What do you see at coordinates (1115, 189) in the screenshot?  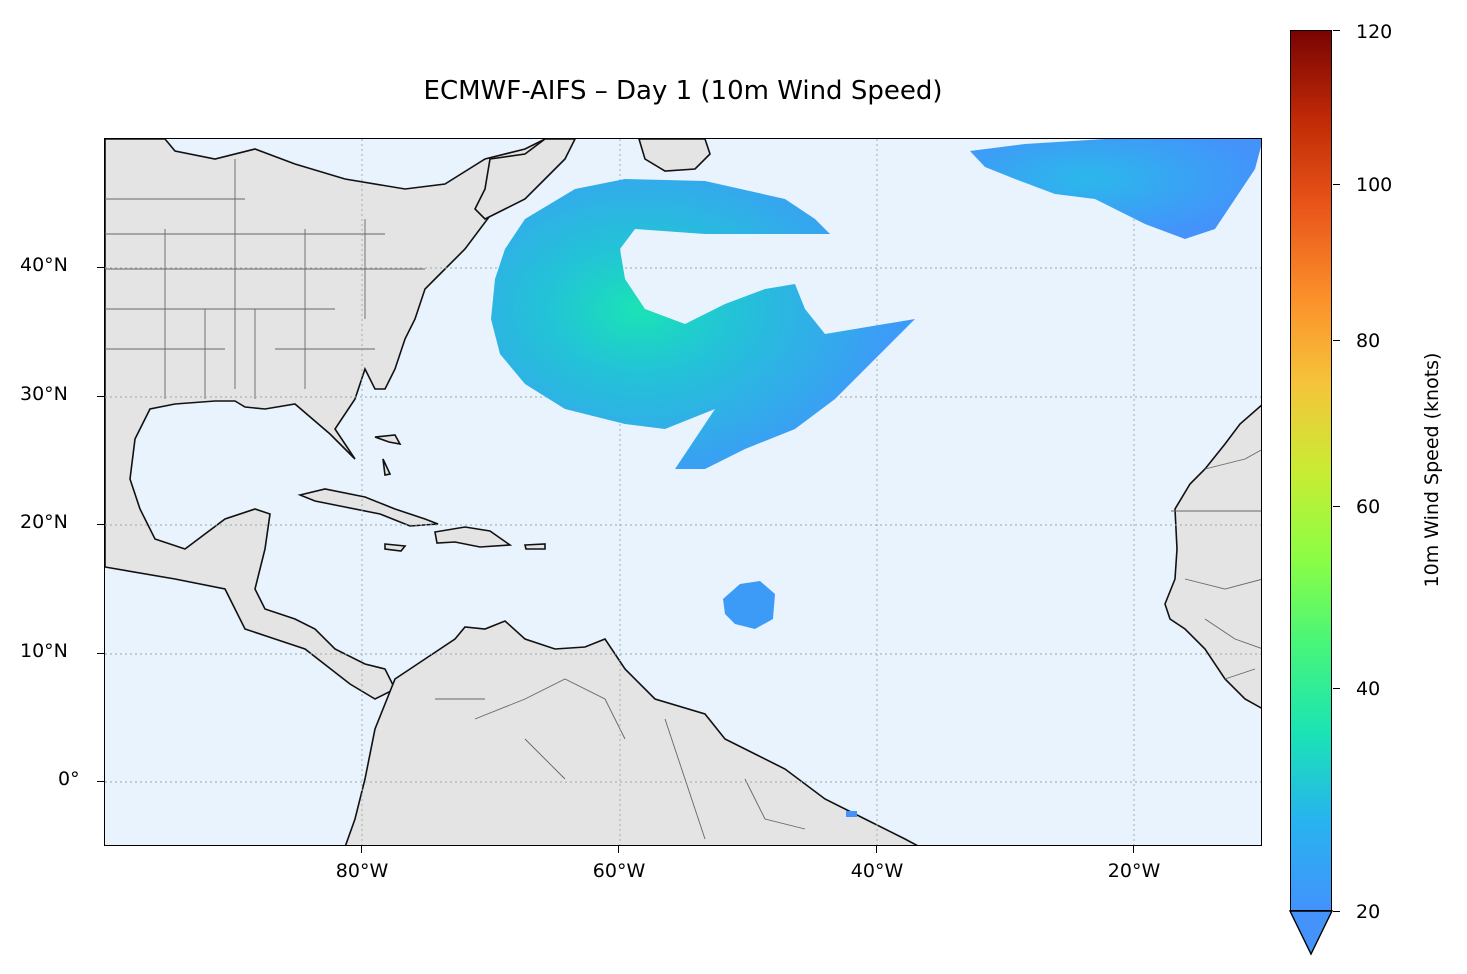 I see `wind-feature-northeast-atlantic-jet` at bounding box center [1115, 189].